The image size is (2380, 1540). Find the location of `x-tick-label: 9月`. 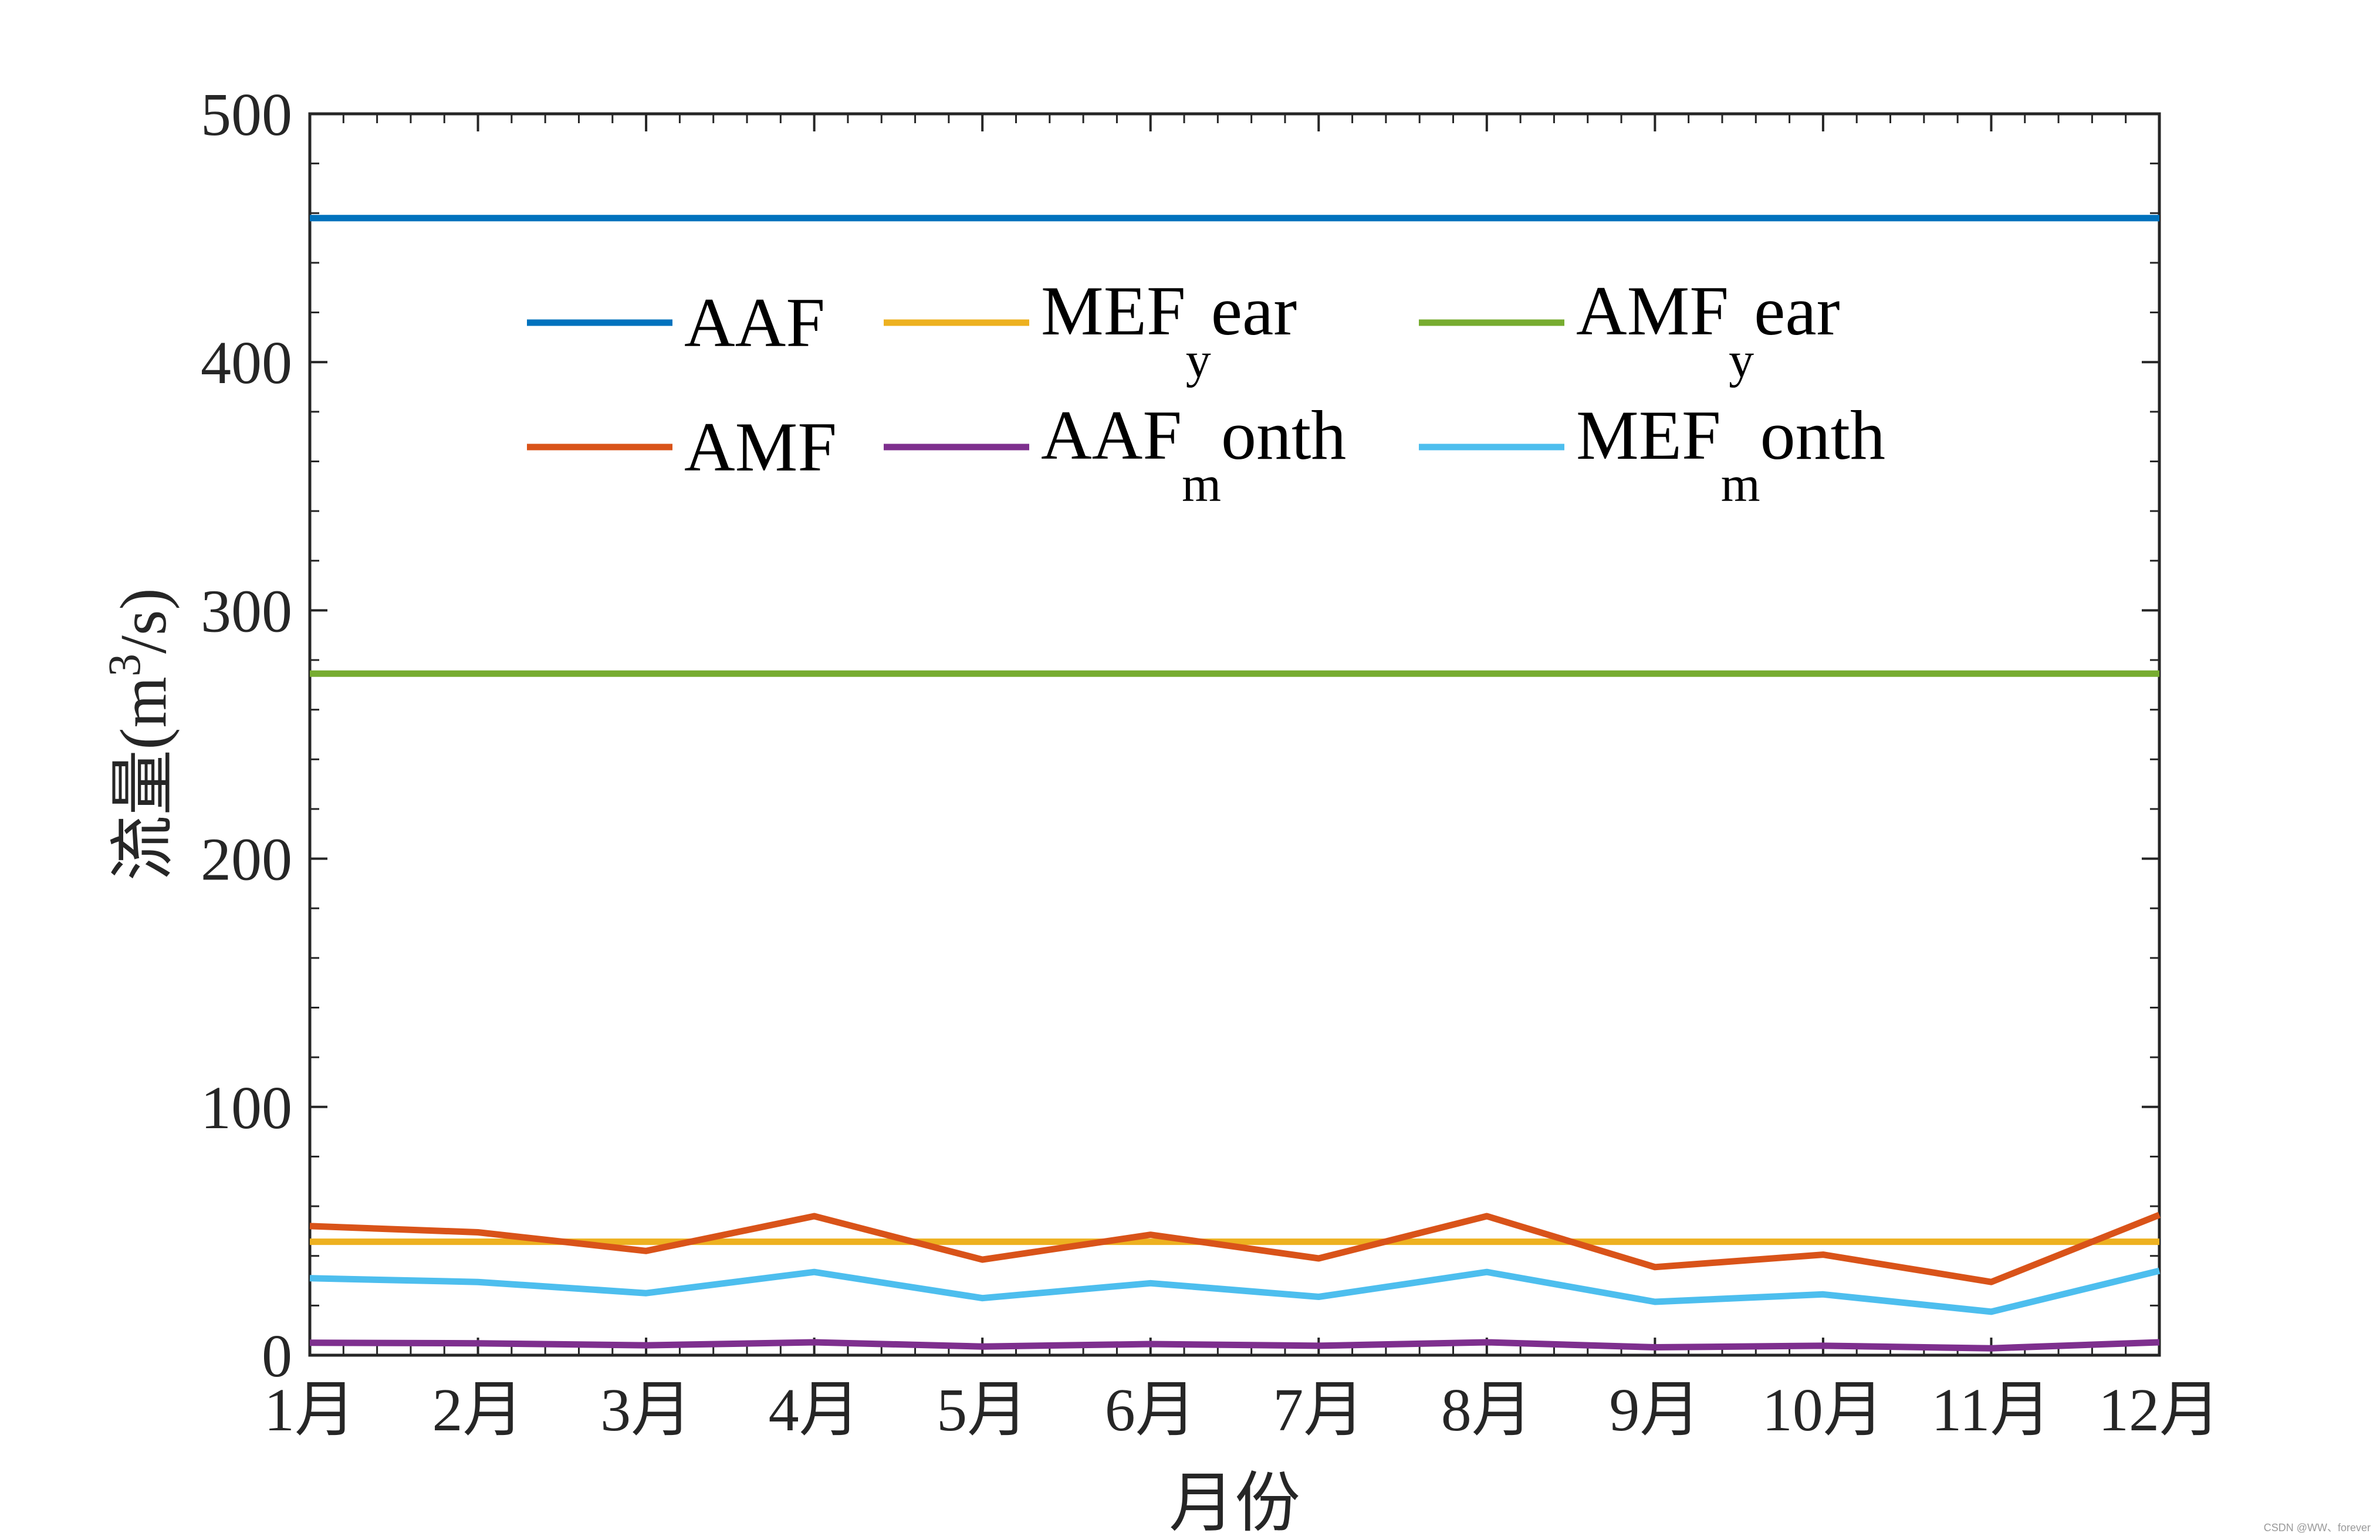

x-tick-label: 9月 is located at coordinates (1655, 1410).